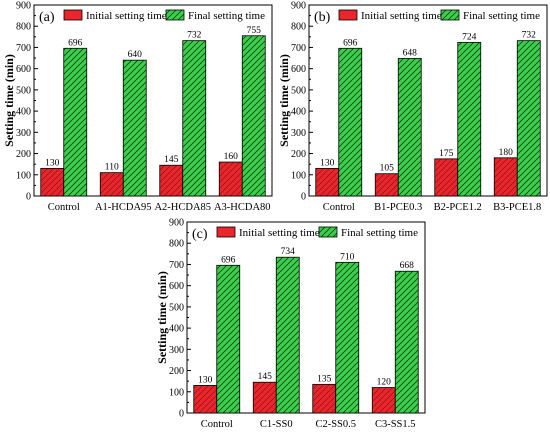 This screenshot has width=550, height=438. Describe the element at coordinates (200, 234) in the screenshot. I see `panel-label: (c)` at that location.